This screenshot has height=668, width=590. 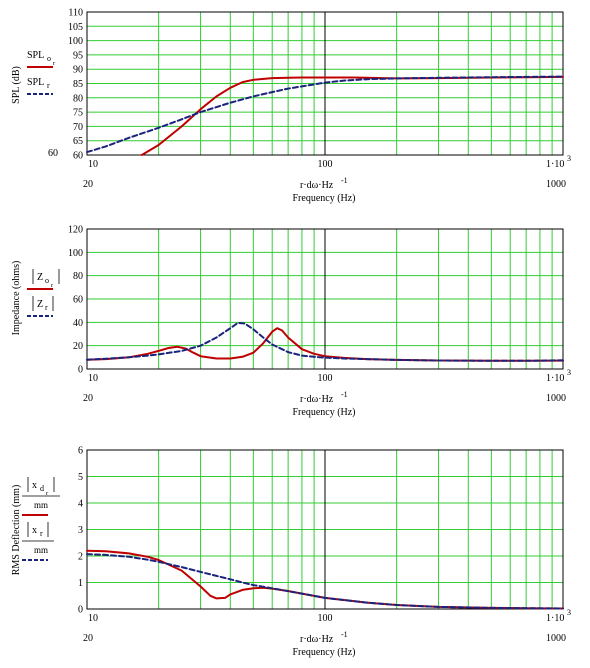 I want to click on chart-2-legend-sub: r, so click(x=41, y=533).